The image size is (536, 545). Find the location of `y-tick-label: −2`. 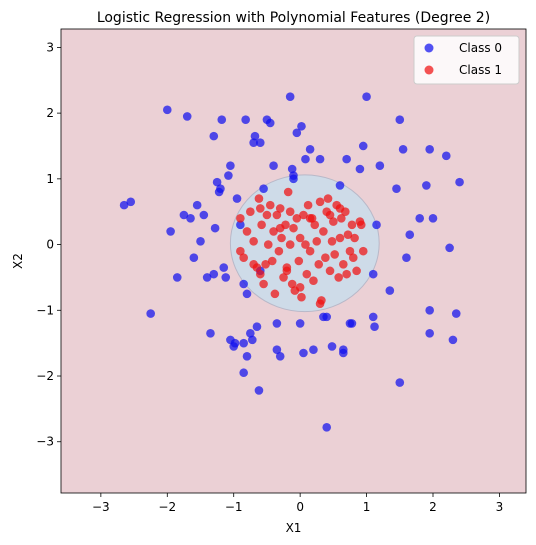

y-tick-label: −2 is located at coordinates (45, 376).